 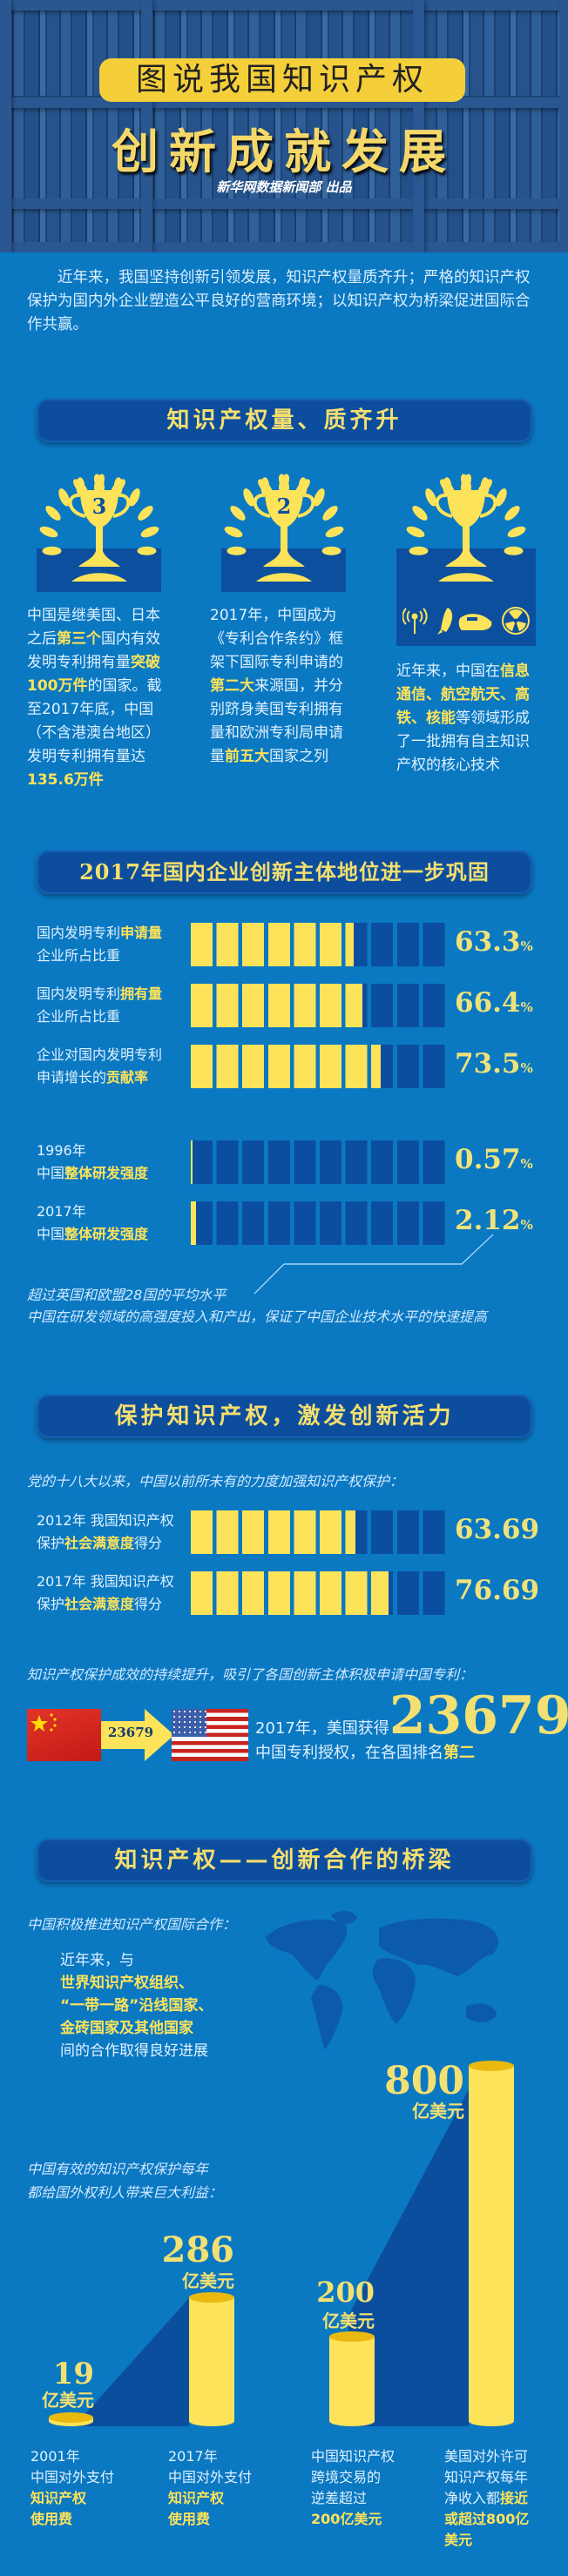 I want to click on bar-value: 76.69, so click(x=497, y=1590).